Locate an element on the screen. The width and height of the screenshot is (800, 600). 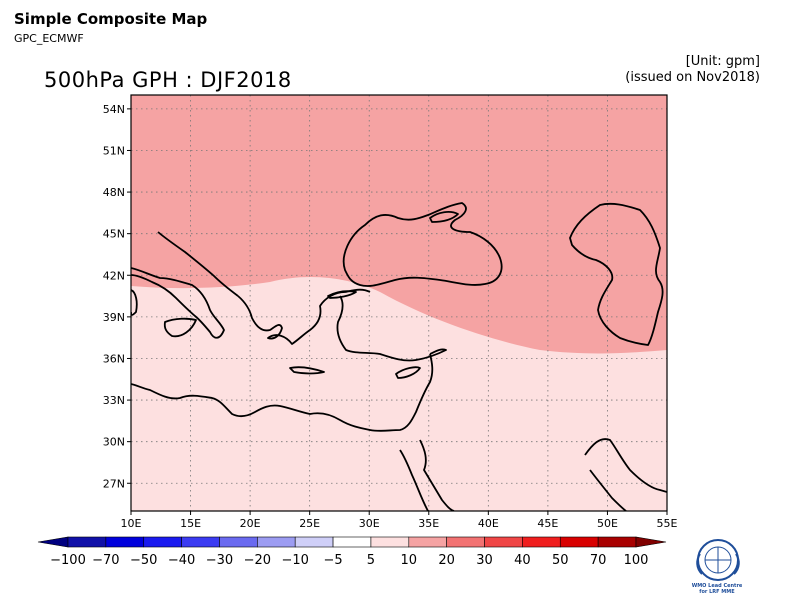
colorbar-label: 30 is located at coordinates (484, 560).